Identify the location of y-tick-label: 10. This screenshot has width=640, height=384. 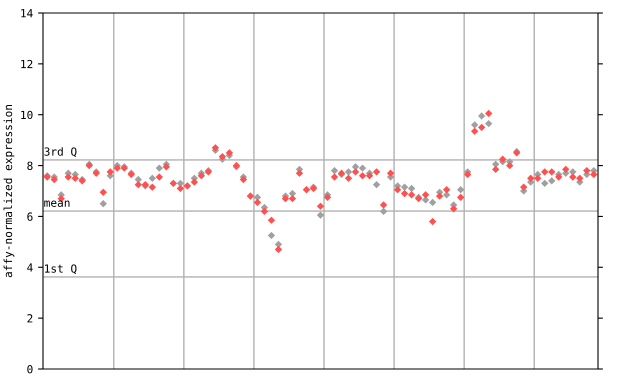
(27, 115).